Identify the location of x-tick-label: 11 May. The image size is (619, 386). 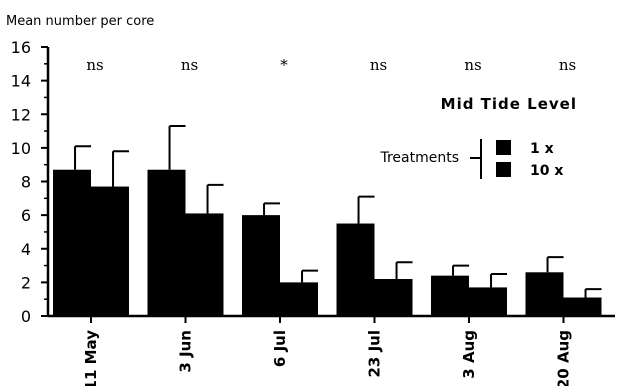
(91, 358).